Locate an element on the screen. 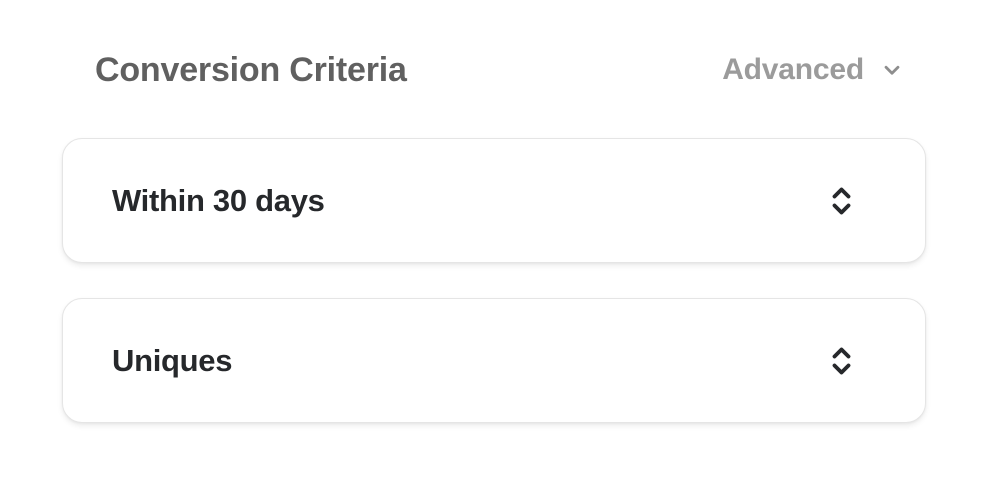 The height and width of the screenshot is (490, 986). select-conversion-count-type-value: Uniques is located at coordinates (172, 360).